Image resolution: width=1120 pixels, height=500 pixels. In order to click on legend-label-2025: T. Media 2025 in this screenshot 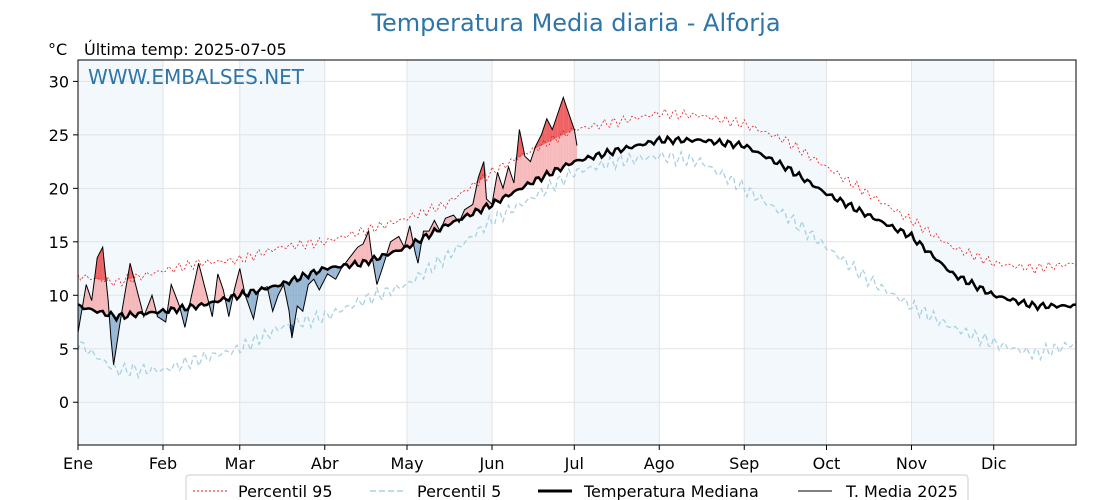, I will do `click(901, 491)`.